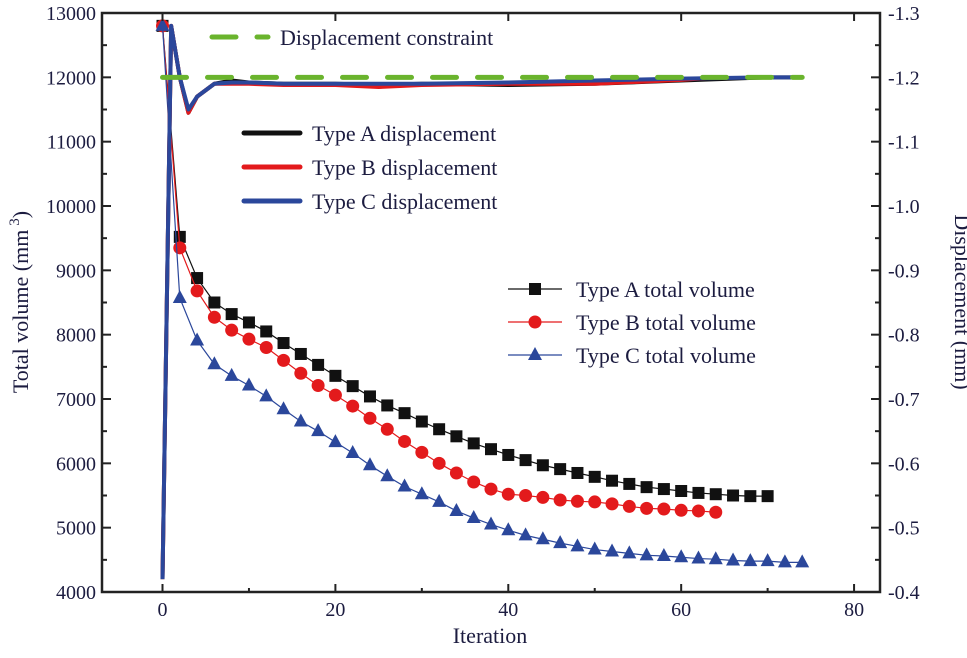  I want to click on y-right-tick-label: -0.8, so click(904, 336).